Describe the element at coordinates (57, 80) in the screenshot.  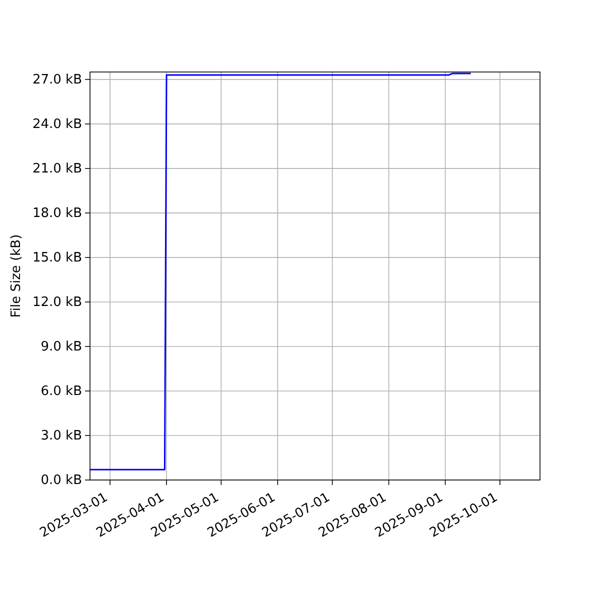
I see `y-tick-label: 27.0 kB` at that location.